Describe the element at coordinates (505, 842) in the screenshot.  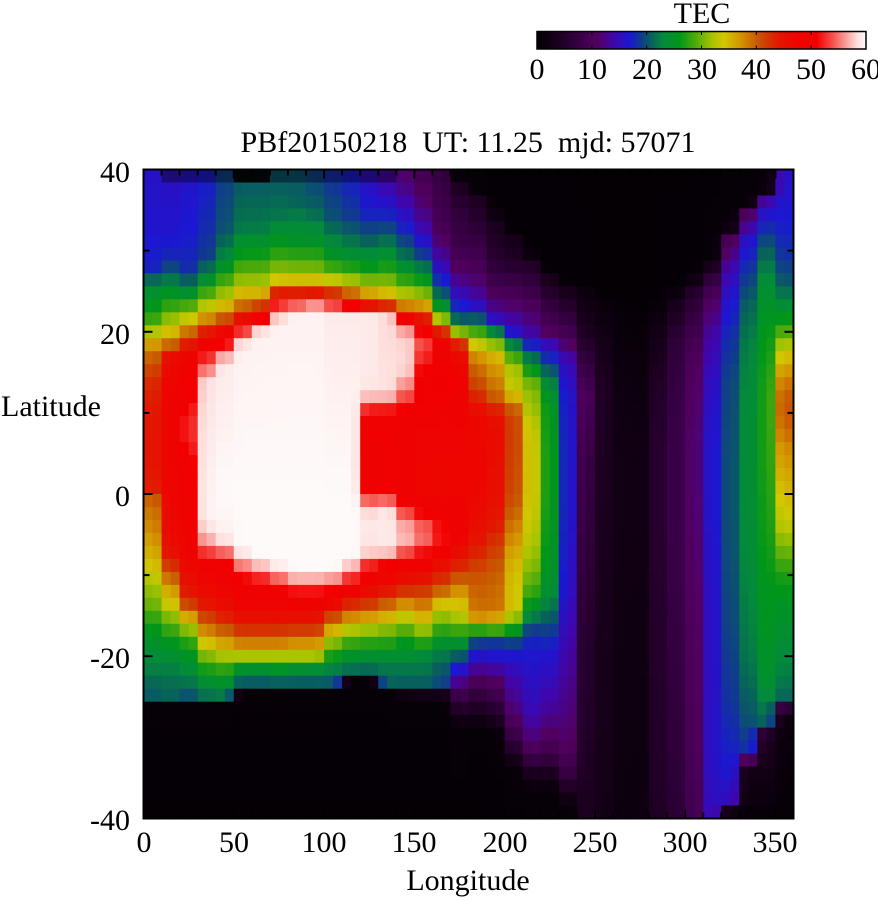
I see `svg-text: 200` at that location.